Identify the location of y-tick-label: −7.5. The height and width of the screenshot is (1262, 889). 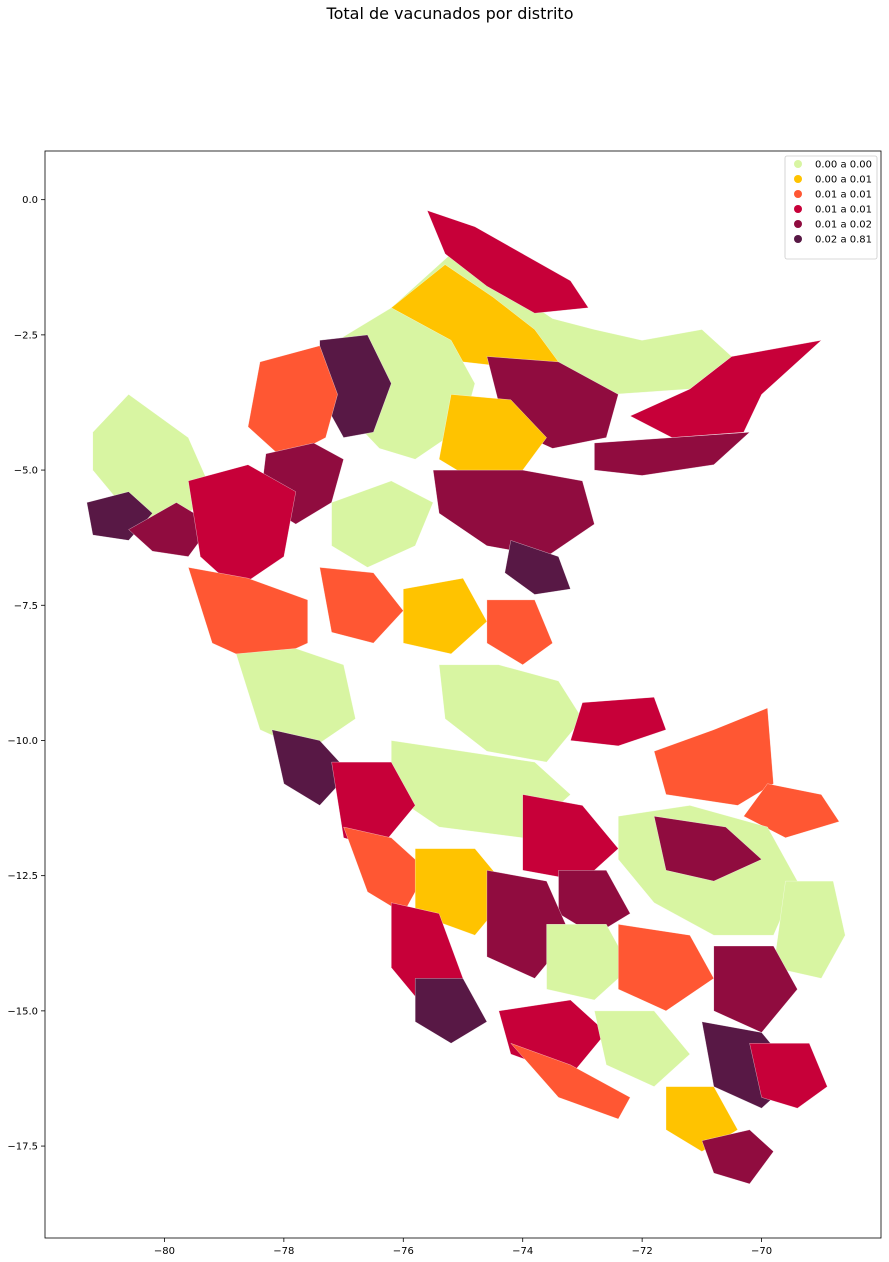
(26, 606).